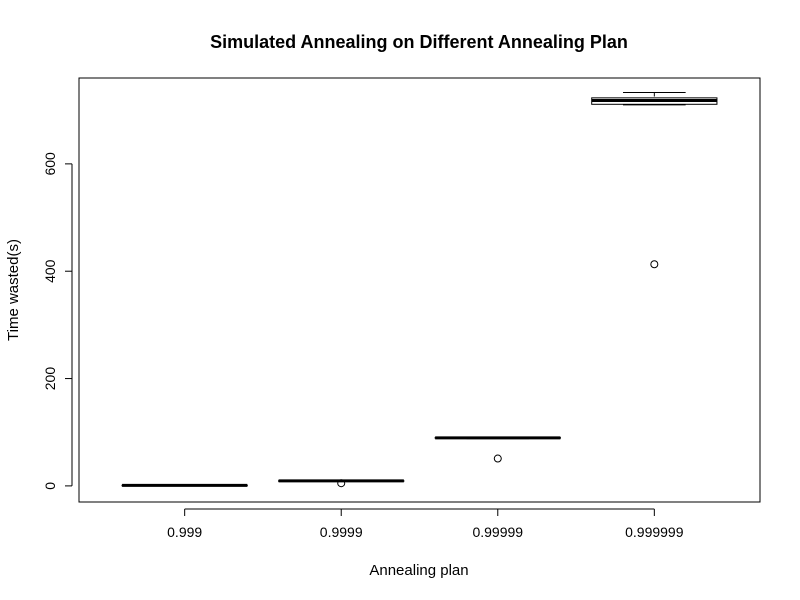  What do you see at coordinates (425, 524) in the screenshot?
I see `x-axis: 0.999 0.9999 0.99999 0.999999` at bounding box center [425, 524].